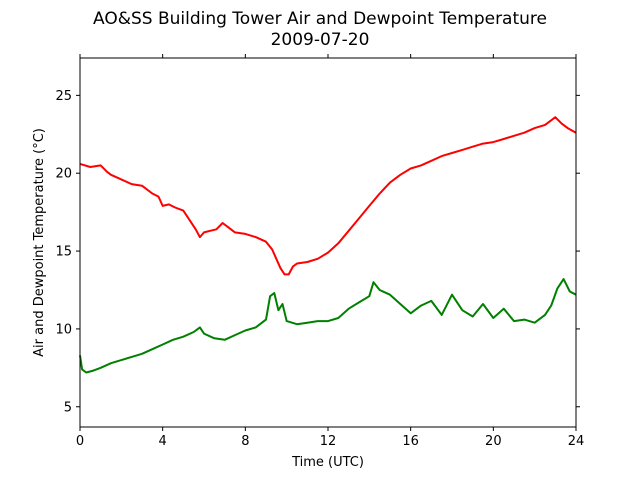 This screenshot has width=640, height=480. I want to click on y-tick-label: 5, so click(68, 407).